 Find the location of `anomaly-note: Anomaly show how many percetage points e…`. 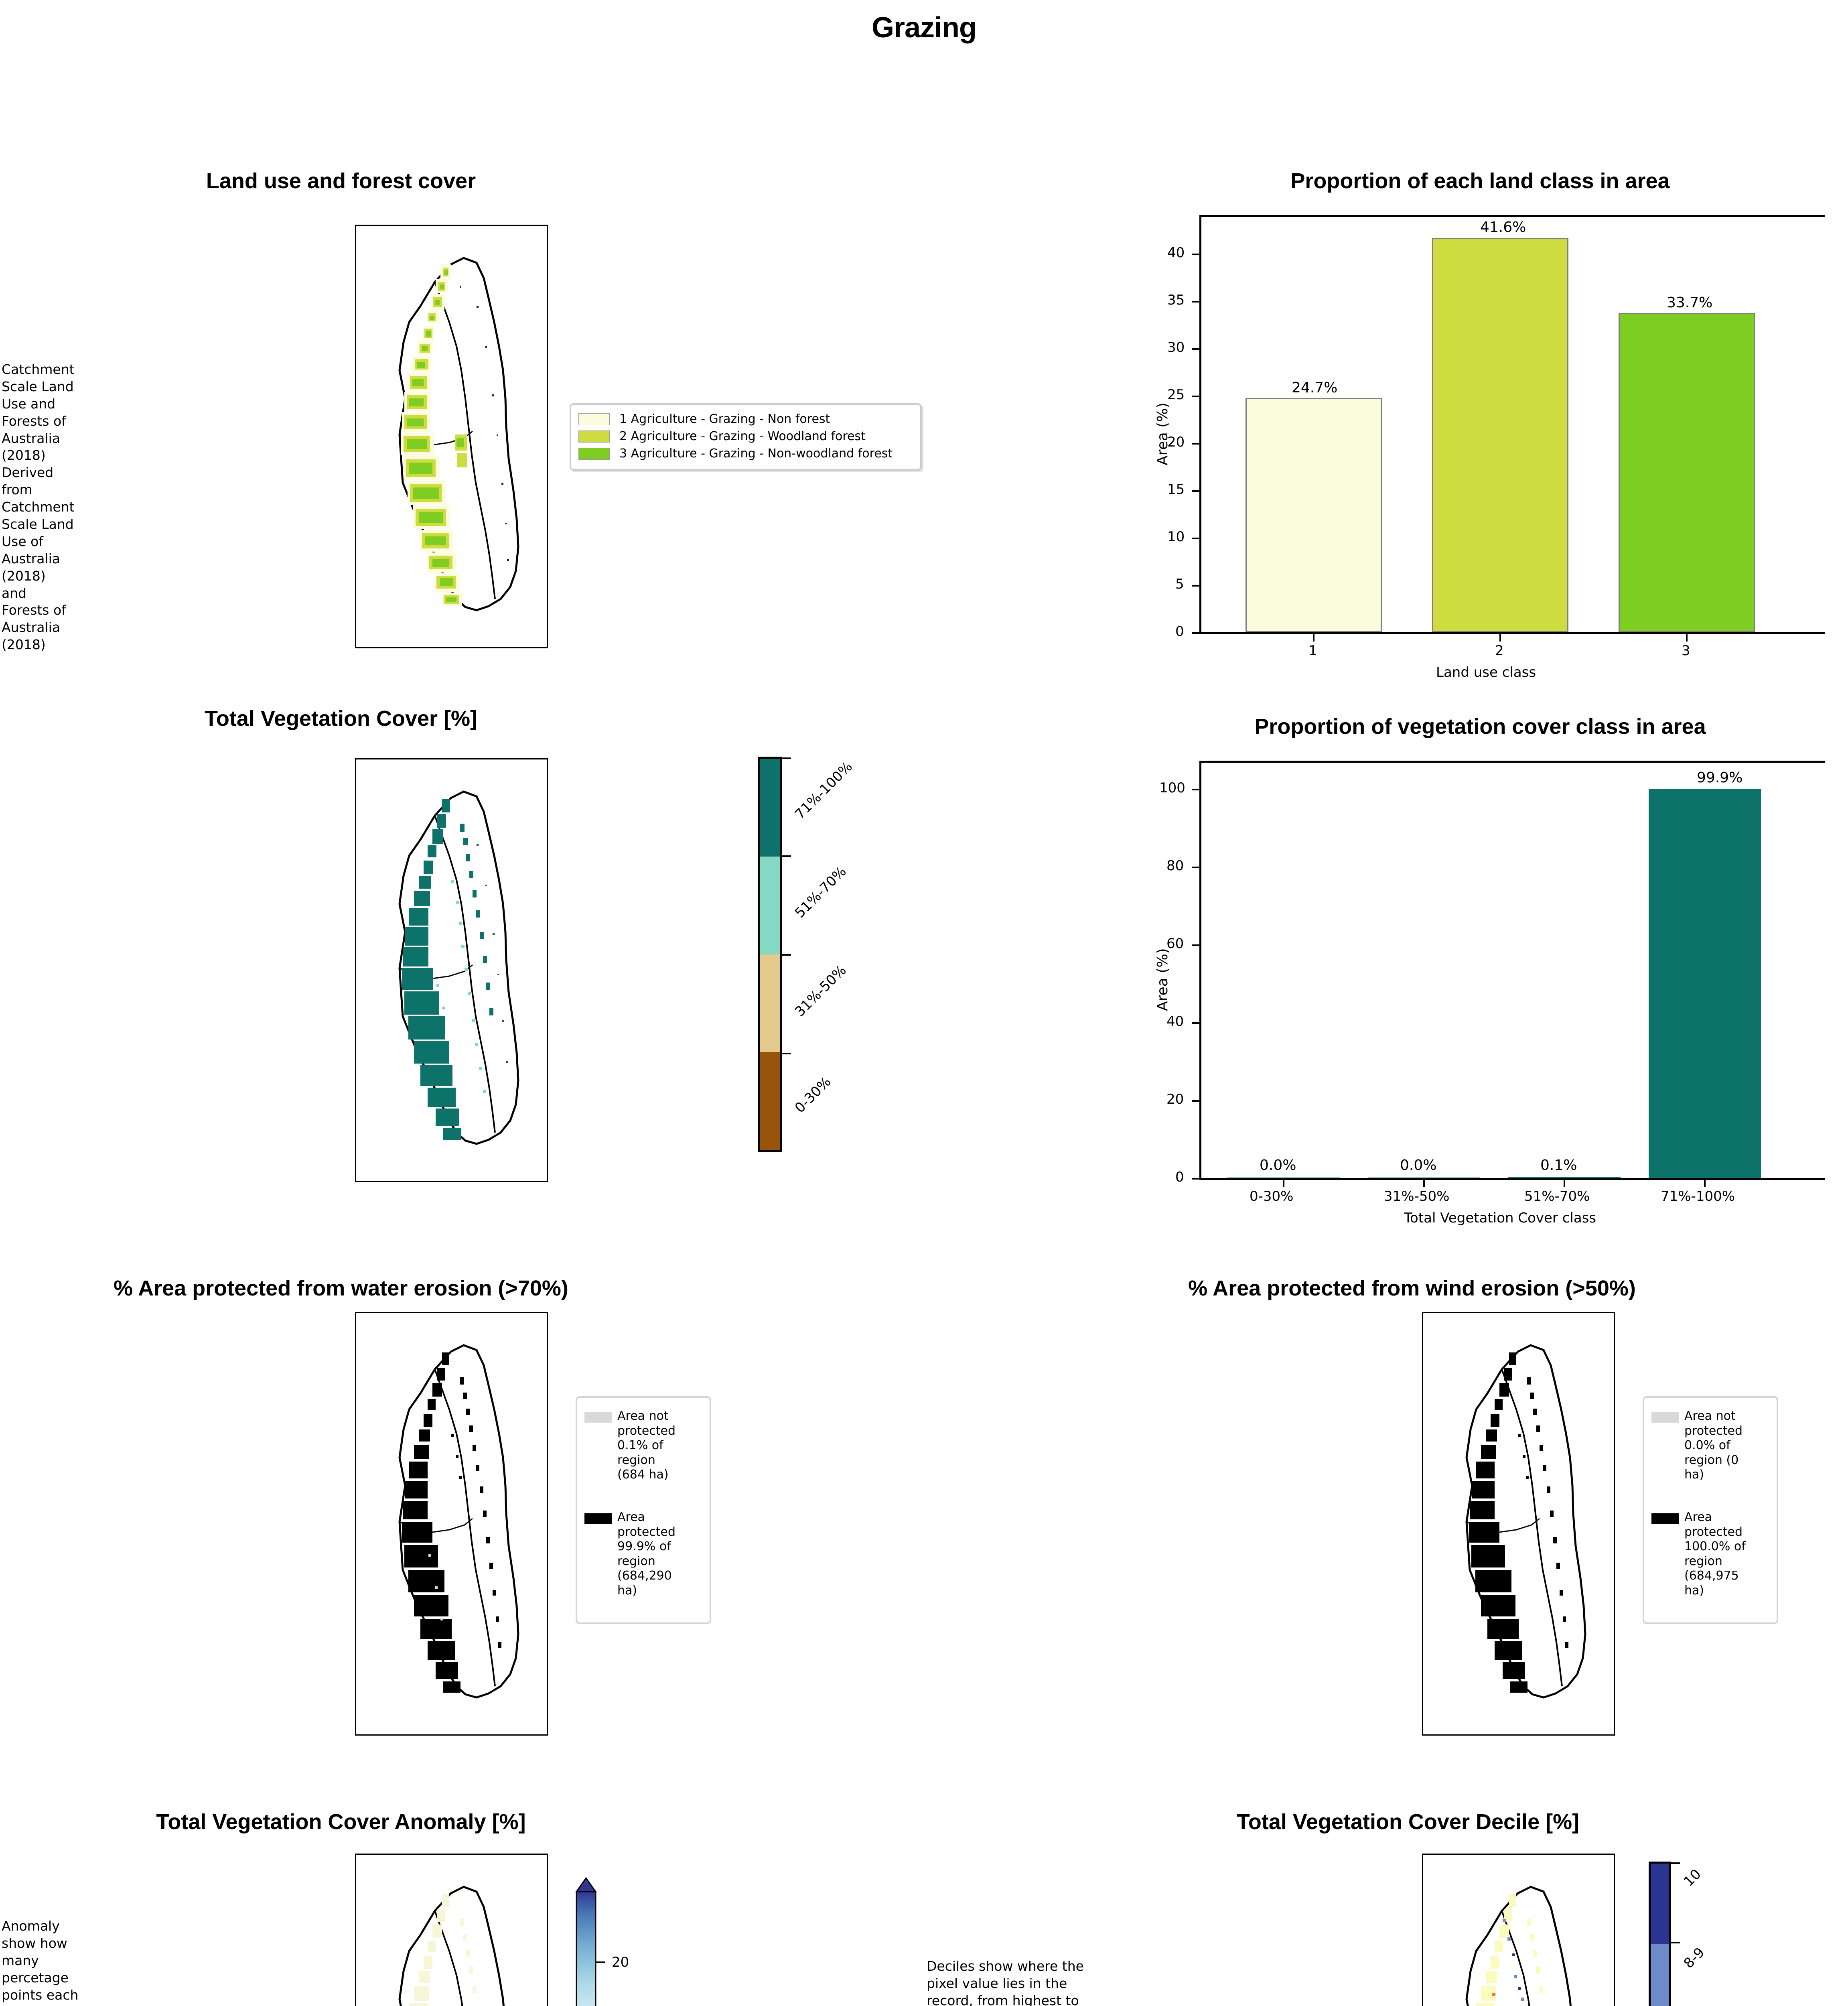

anomaly-note: Anomaly show how many percetage points e… is located at coordinates (40, 1962).